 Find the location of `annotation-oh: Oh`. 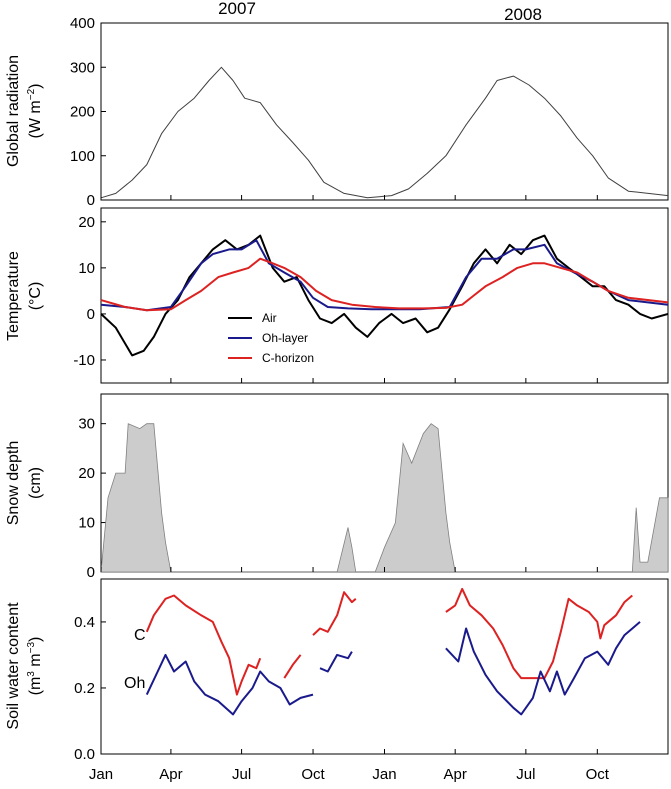

annotation-oh: Oh is located at coordinates (134, 683).